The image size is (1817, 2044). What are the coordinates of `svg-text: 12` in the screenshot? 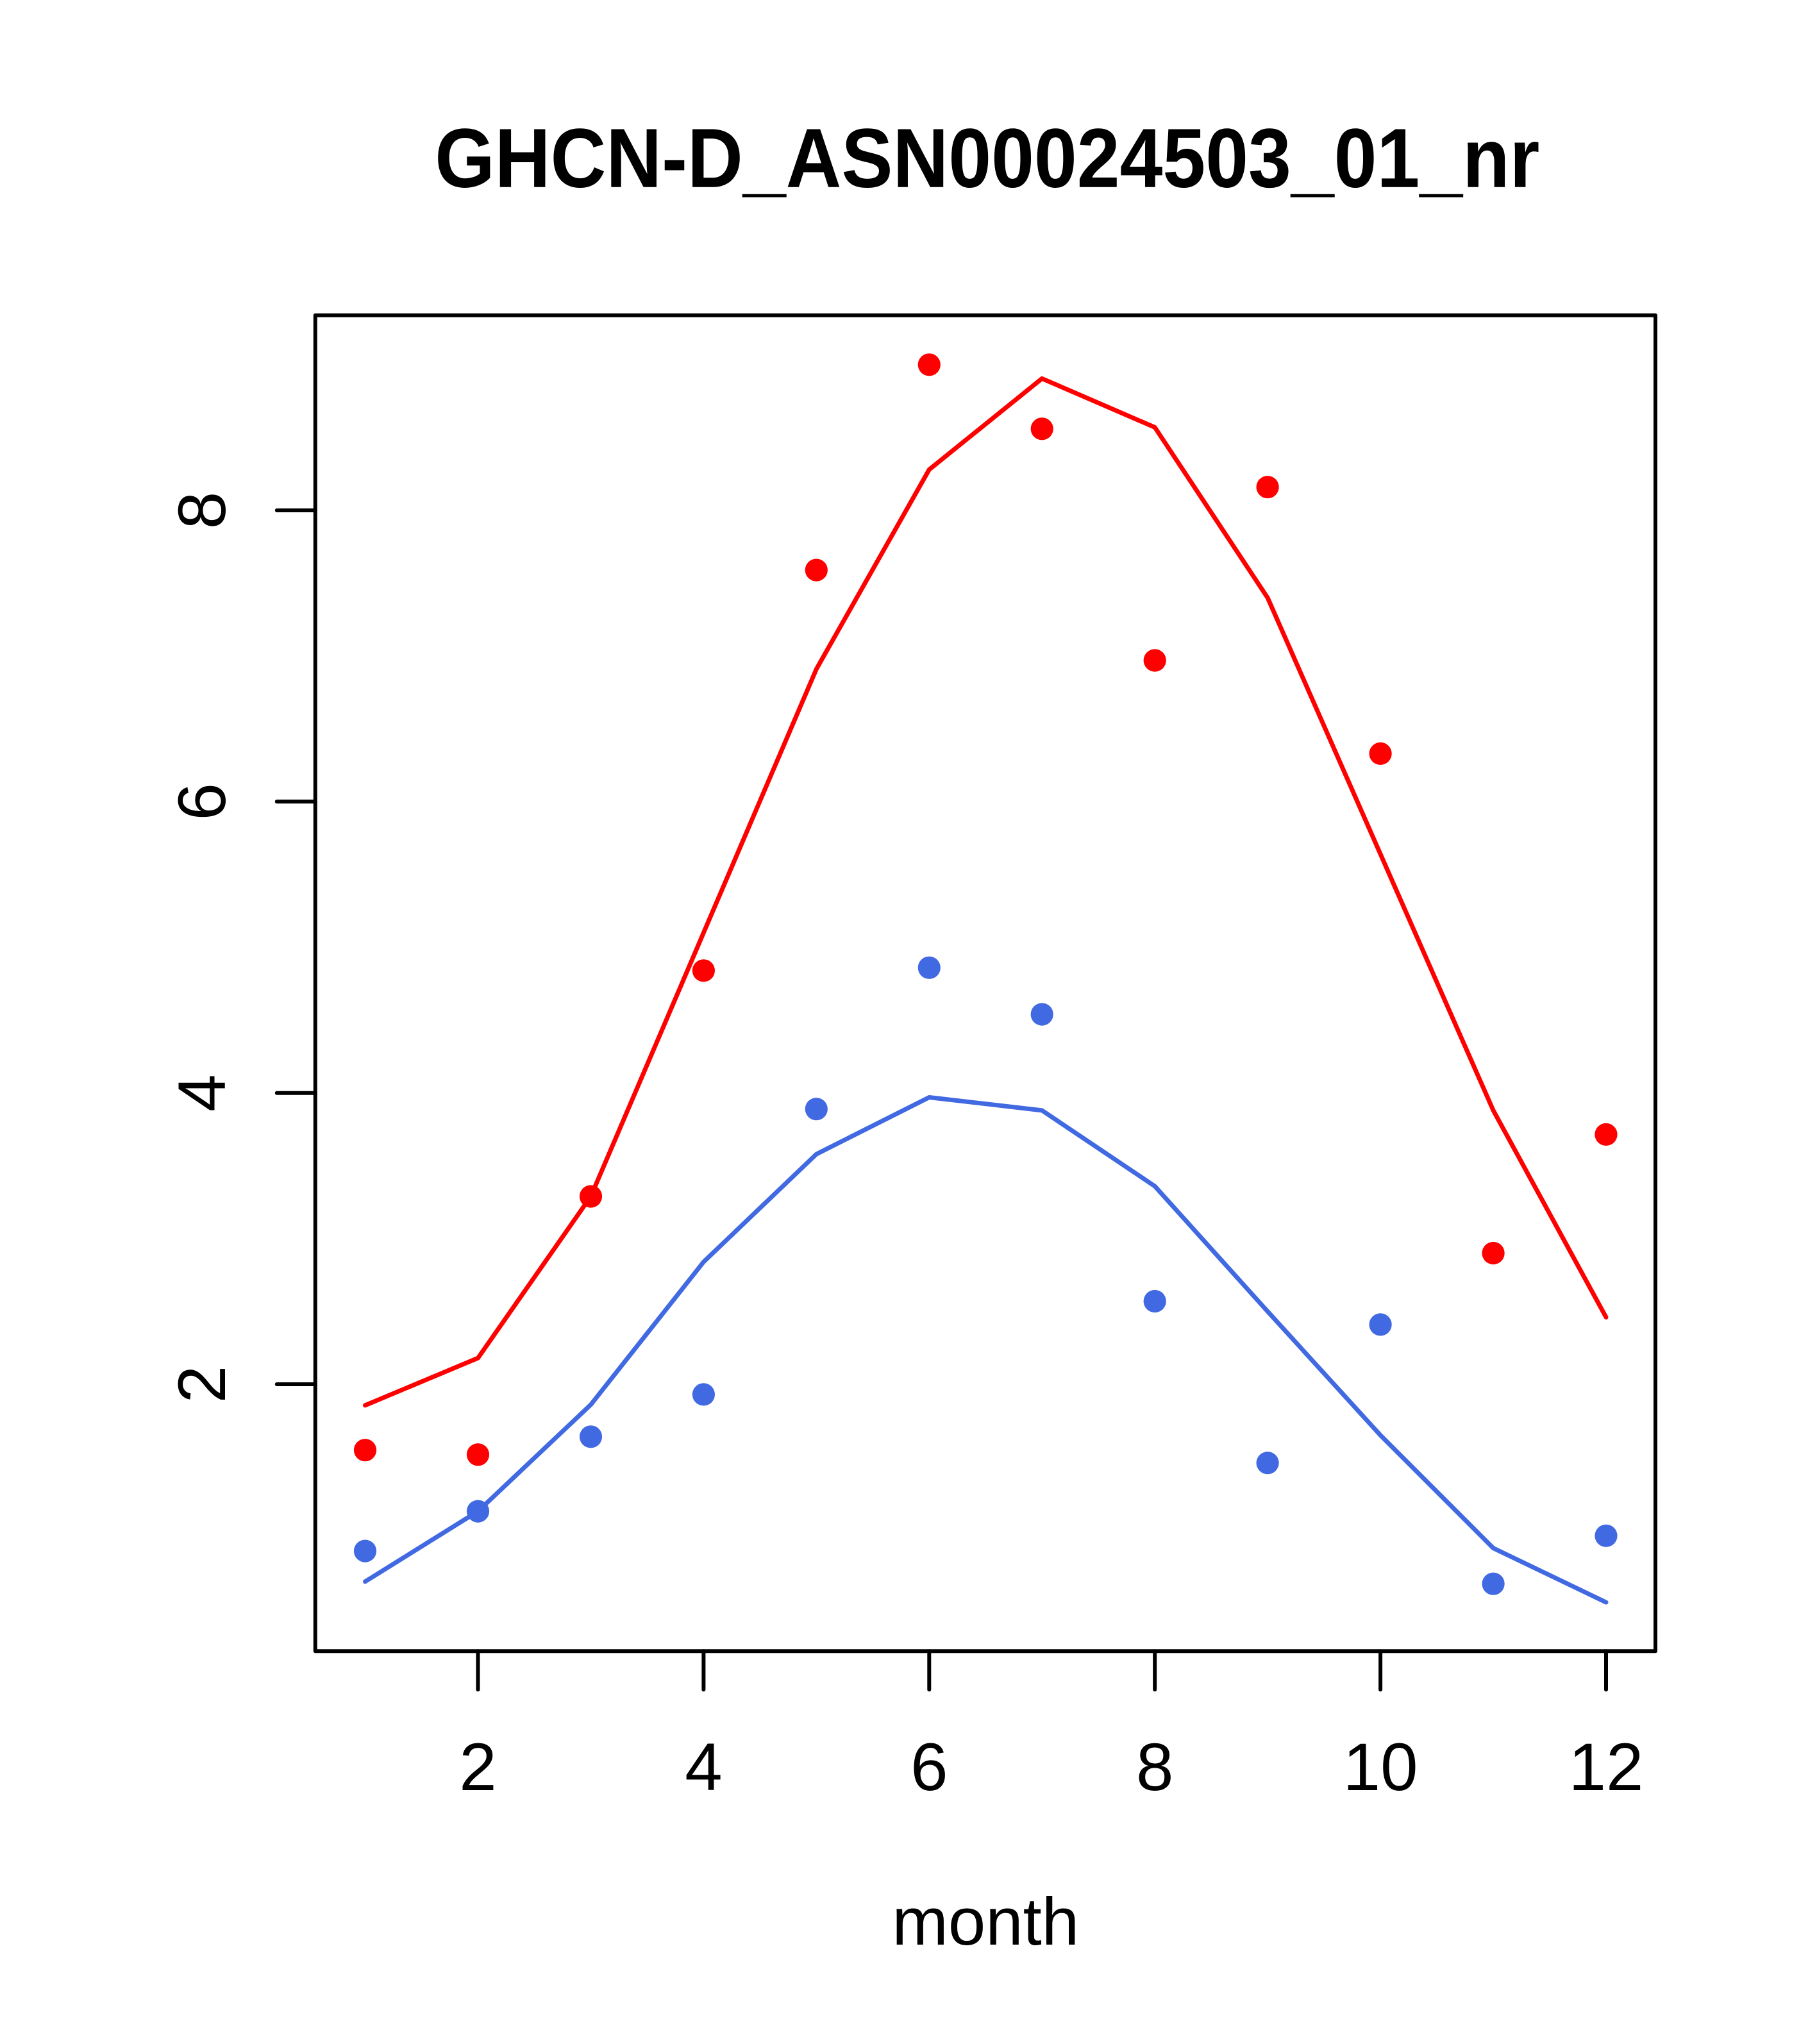 It's located at (1607, 1767).